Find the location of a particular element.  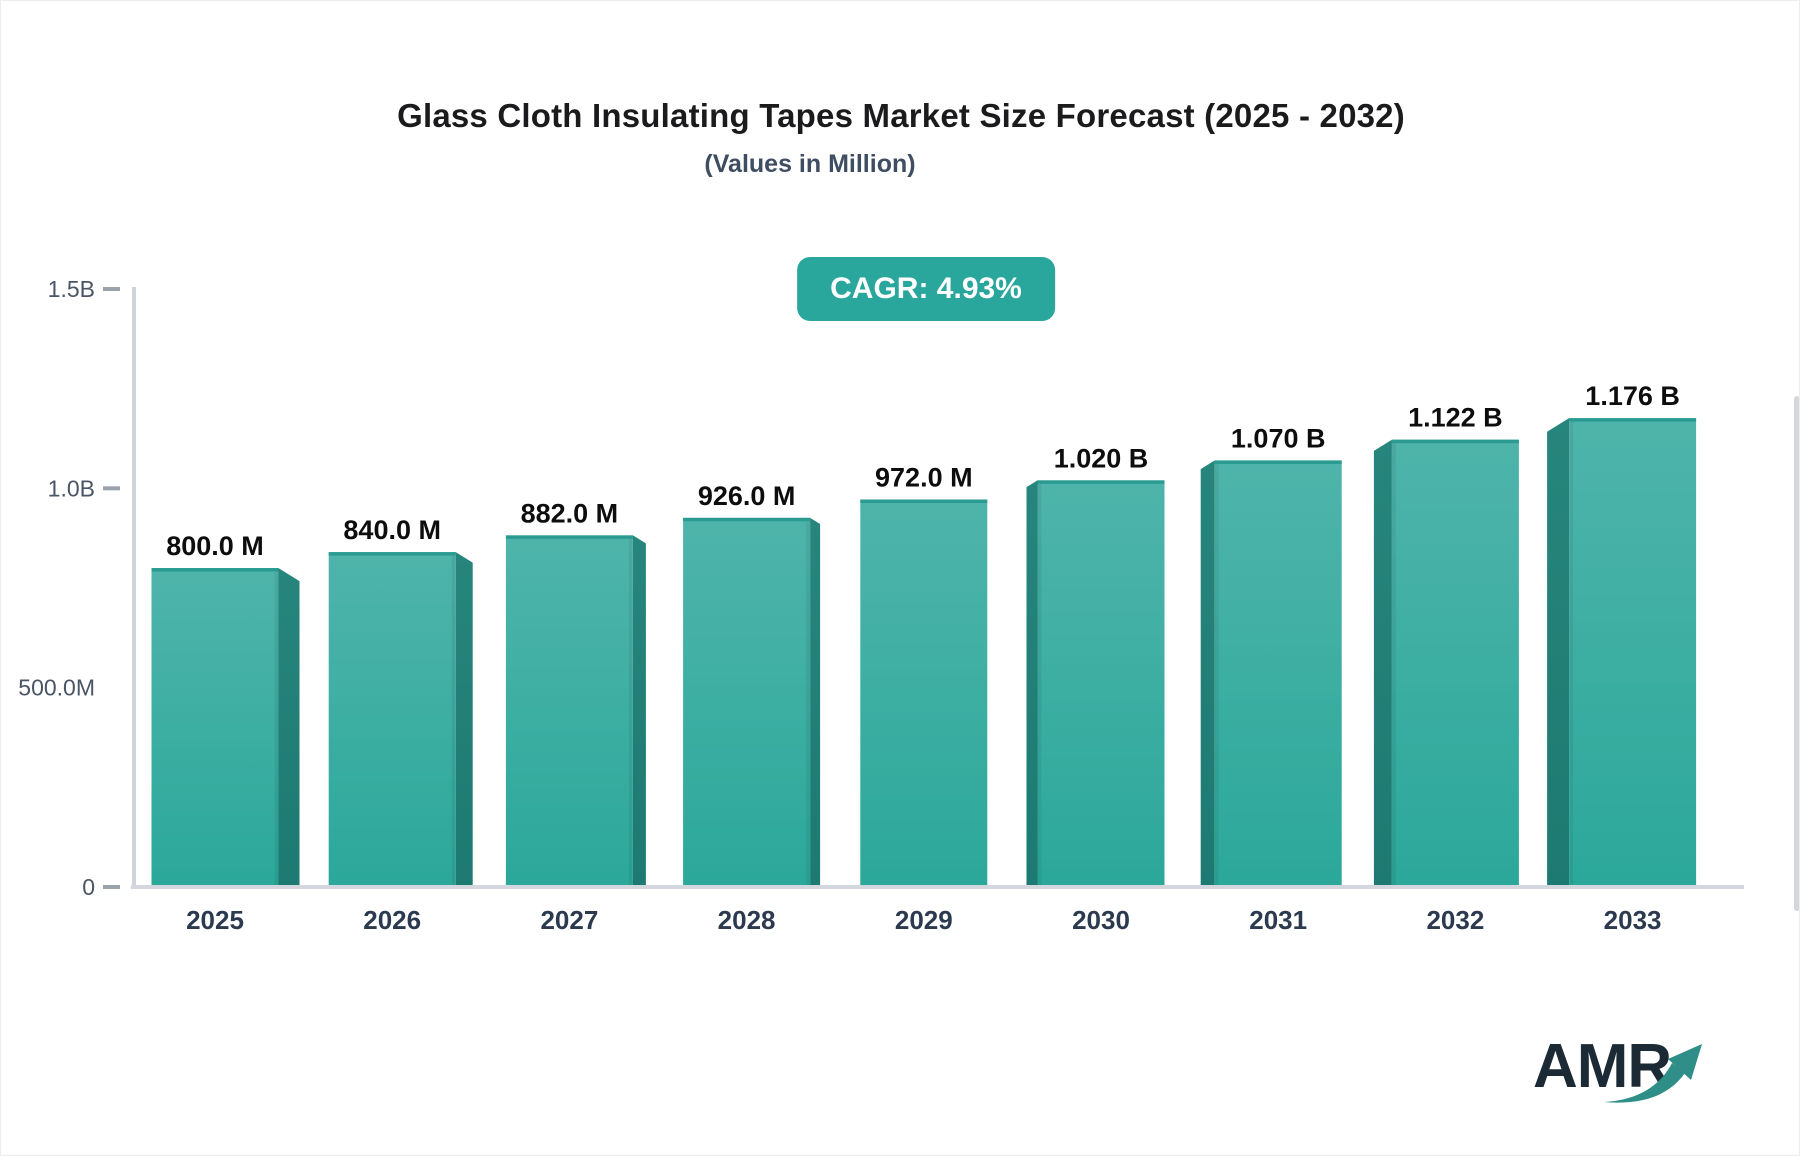

x-axis-label: 2033 is located at coordinates (1633, 920).